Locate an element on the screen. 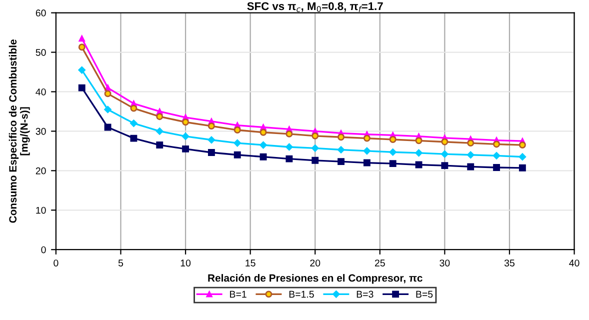 This screenshot has width=589, height=320. x-tick-label: 0 is located at coordinates (56, 263).